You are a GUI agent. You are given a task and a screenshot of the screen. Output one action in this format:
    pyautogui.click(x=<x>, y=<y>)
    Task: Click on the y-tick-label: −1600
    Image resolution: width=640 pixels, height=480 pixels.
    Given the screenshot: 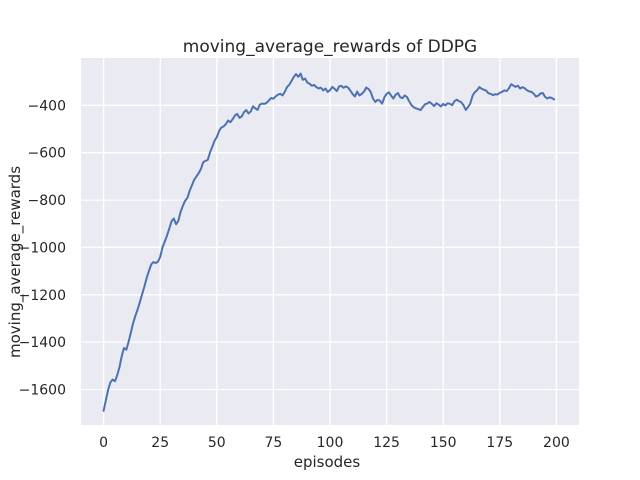 What is the action you would take?
    pyautogui.click(x=42, y=391)
    